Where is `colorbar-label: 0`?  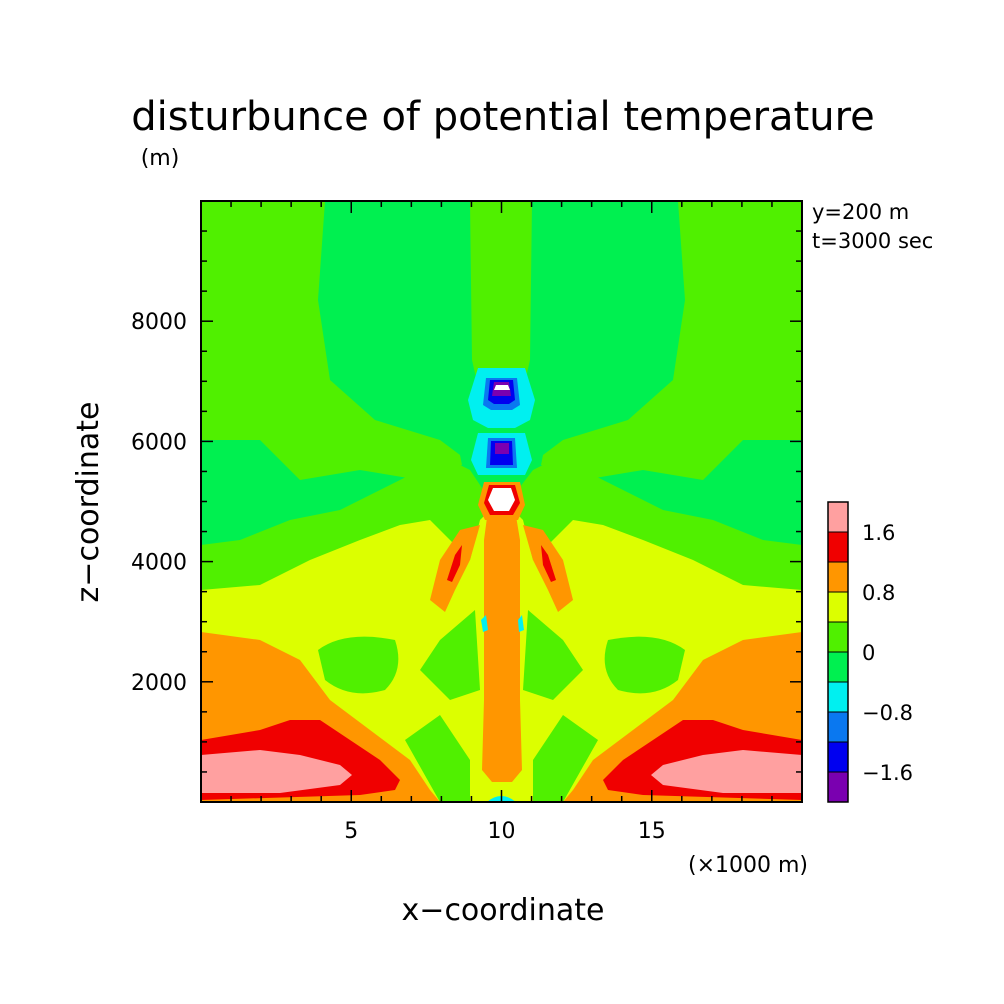
colorbar-label: 0 is located at coordinates (868, 653).